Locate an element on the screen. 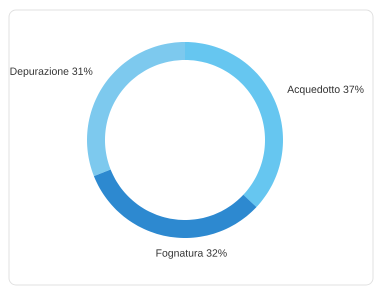  slice-label: Acquedotto is located at coordinates (313, 90).